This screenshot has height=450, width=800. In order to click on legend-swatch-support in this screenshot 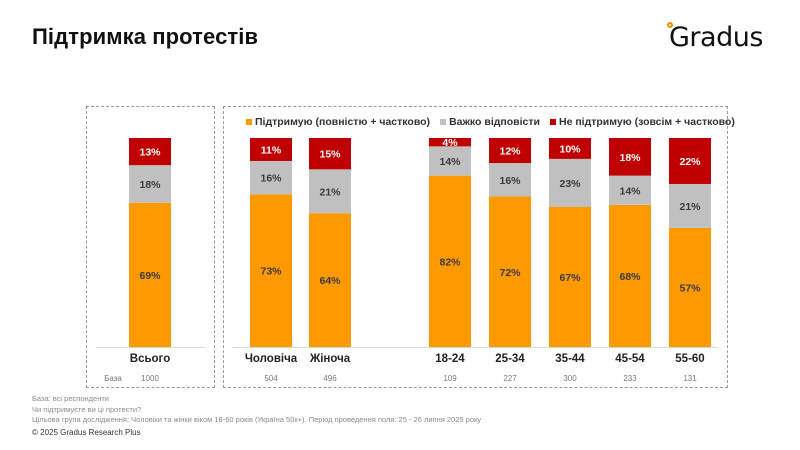, I will do `click(249, 122)`.